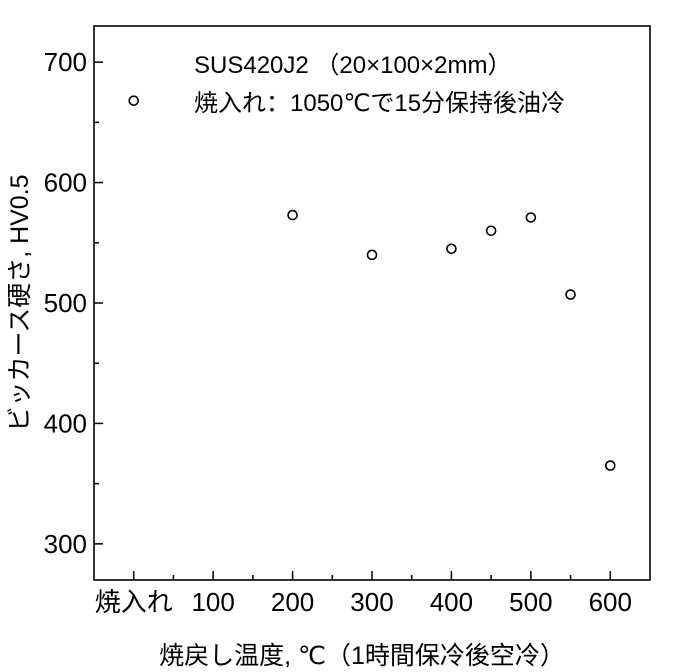 Image resolution: width=677 pixels, height=672 pixels. What do you see at coordinates (134, 602) in the screenshot?
I see `x-tick-label: 焼入れ` at bounding box center [134, 602].